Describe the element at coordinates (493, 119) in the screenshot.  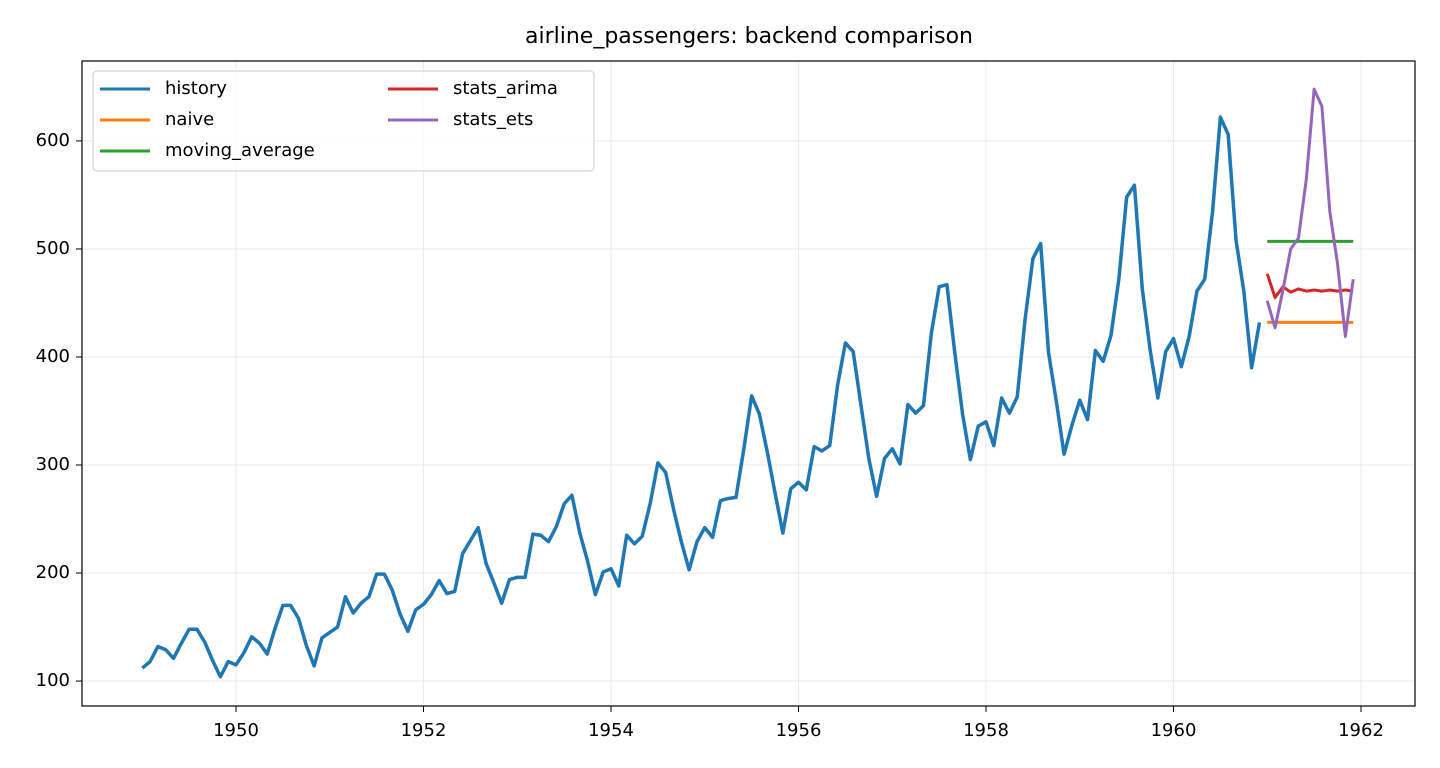
I see `legend-label: stats_ets` at that location.